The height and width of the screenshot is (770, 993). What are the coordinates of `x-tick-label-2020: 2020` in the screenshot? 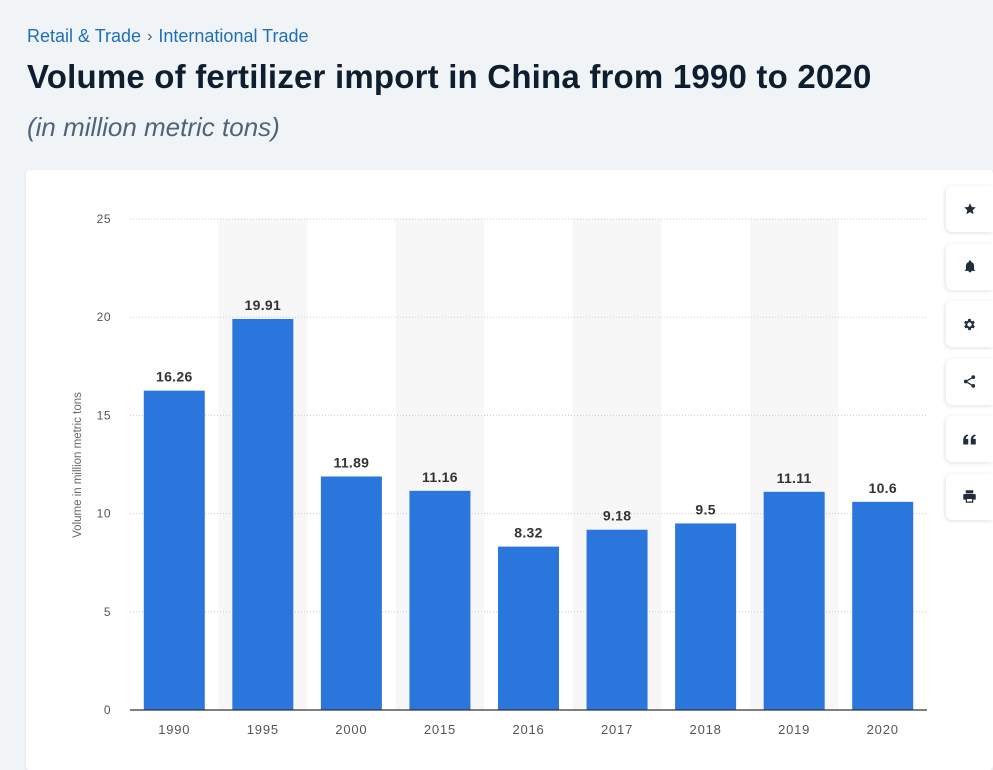 It's located at (883, 729).